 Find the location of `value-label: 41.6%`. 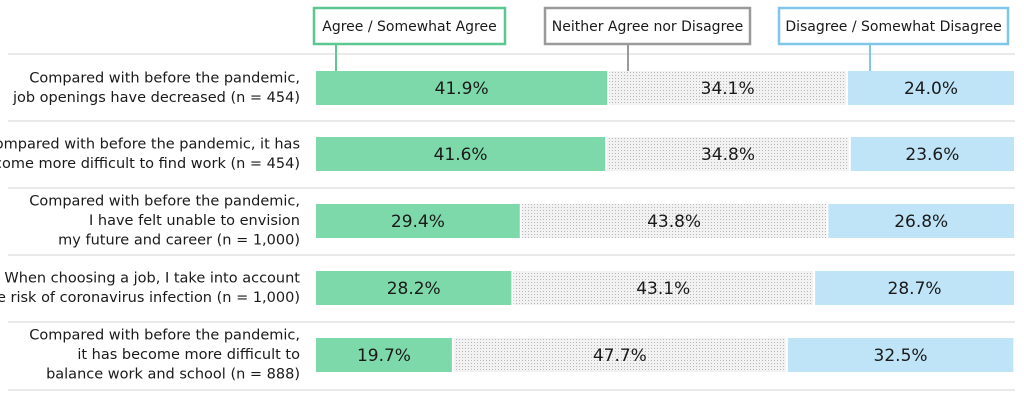

value-label: 41.6% is located at coordinates (461, 155).